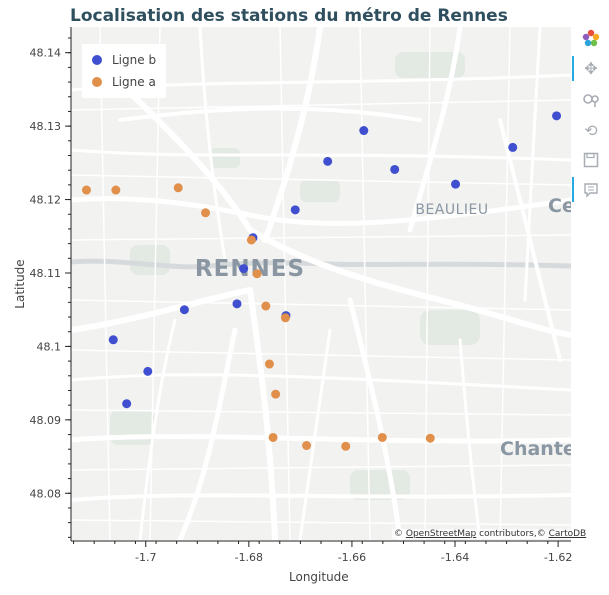 Image resolution: width=609 pixels, height=595 pixels. I want to click on legend-label-ligne-b: Ligne b, so click(134, 60).